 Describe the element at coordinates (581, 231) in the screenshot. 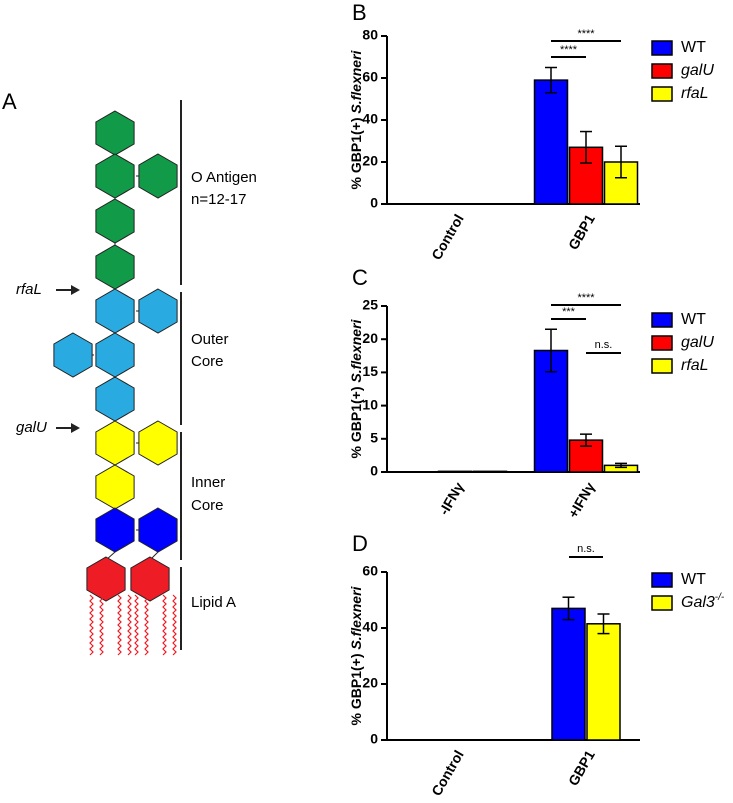

I see `x-tick-label: GBP1` at that location.